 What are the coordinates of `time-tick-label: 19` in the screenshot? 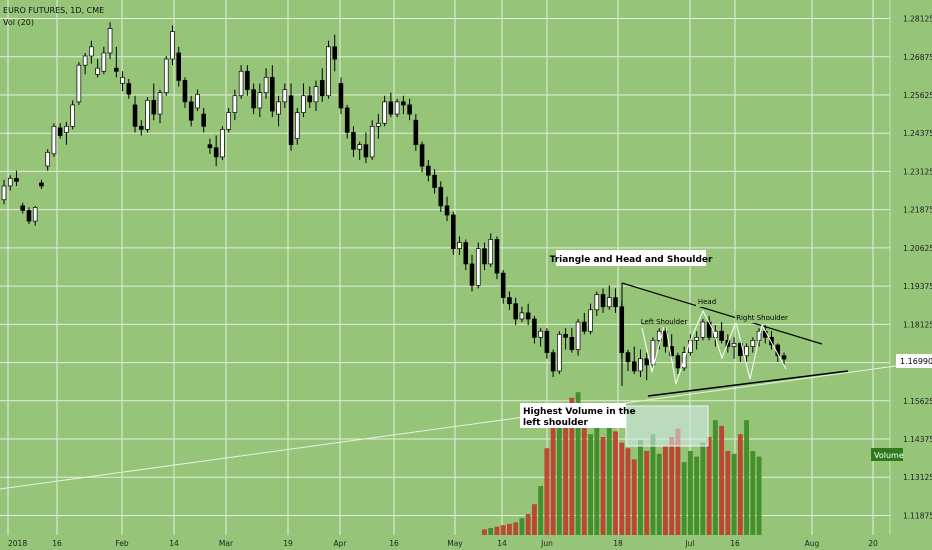 It's located at (288, 543).